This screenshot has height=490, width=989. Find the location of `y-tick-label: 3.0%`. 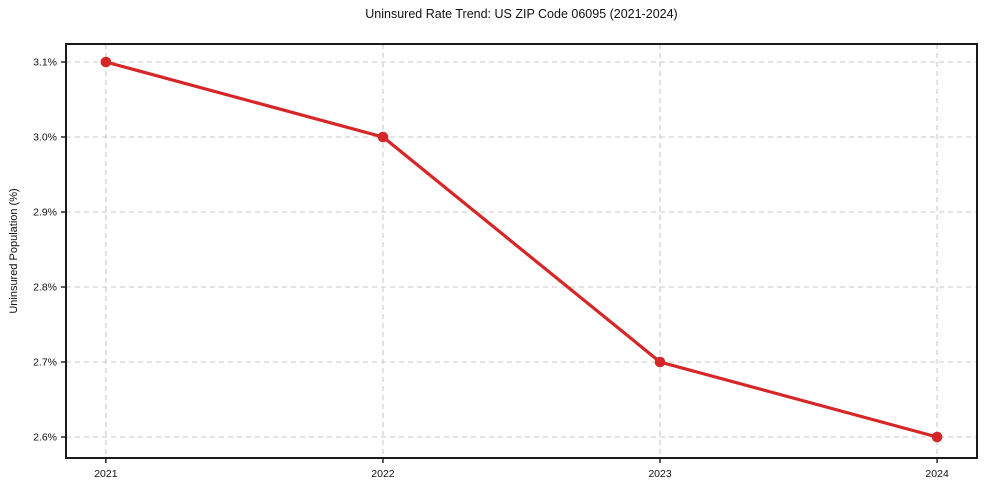

y-tick-label: 3.0% is located at coordinates (45, 138).